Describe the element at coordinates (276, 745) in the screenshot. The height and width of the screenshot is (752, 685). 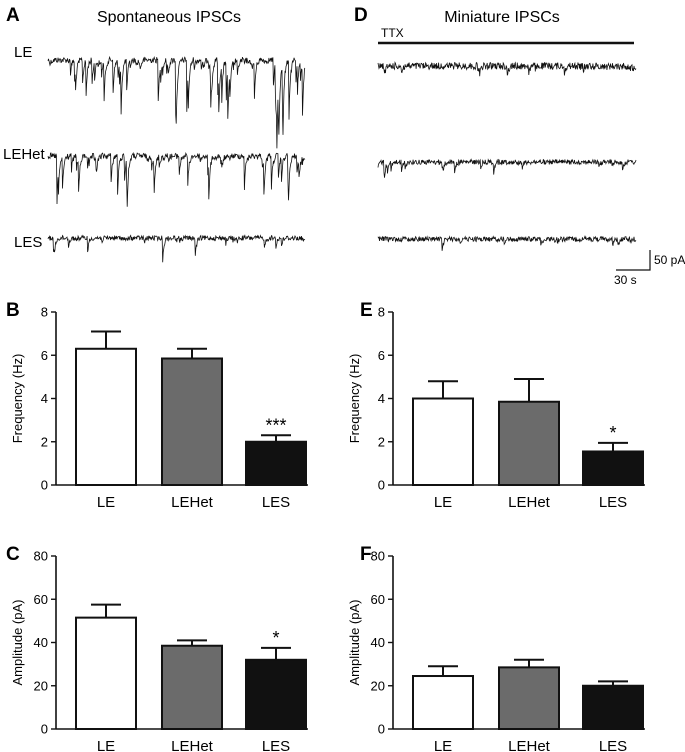
I see `category-label-c: LES` at that location.